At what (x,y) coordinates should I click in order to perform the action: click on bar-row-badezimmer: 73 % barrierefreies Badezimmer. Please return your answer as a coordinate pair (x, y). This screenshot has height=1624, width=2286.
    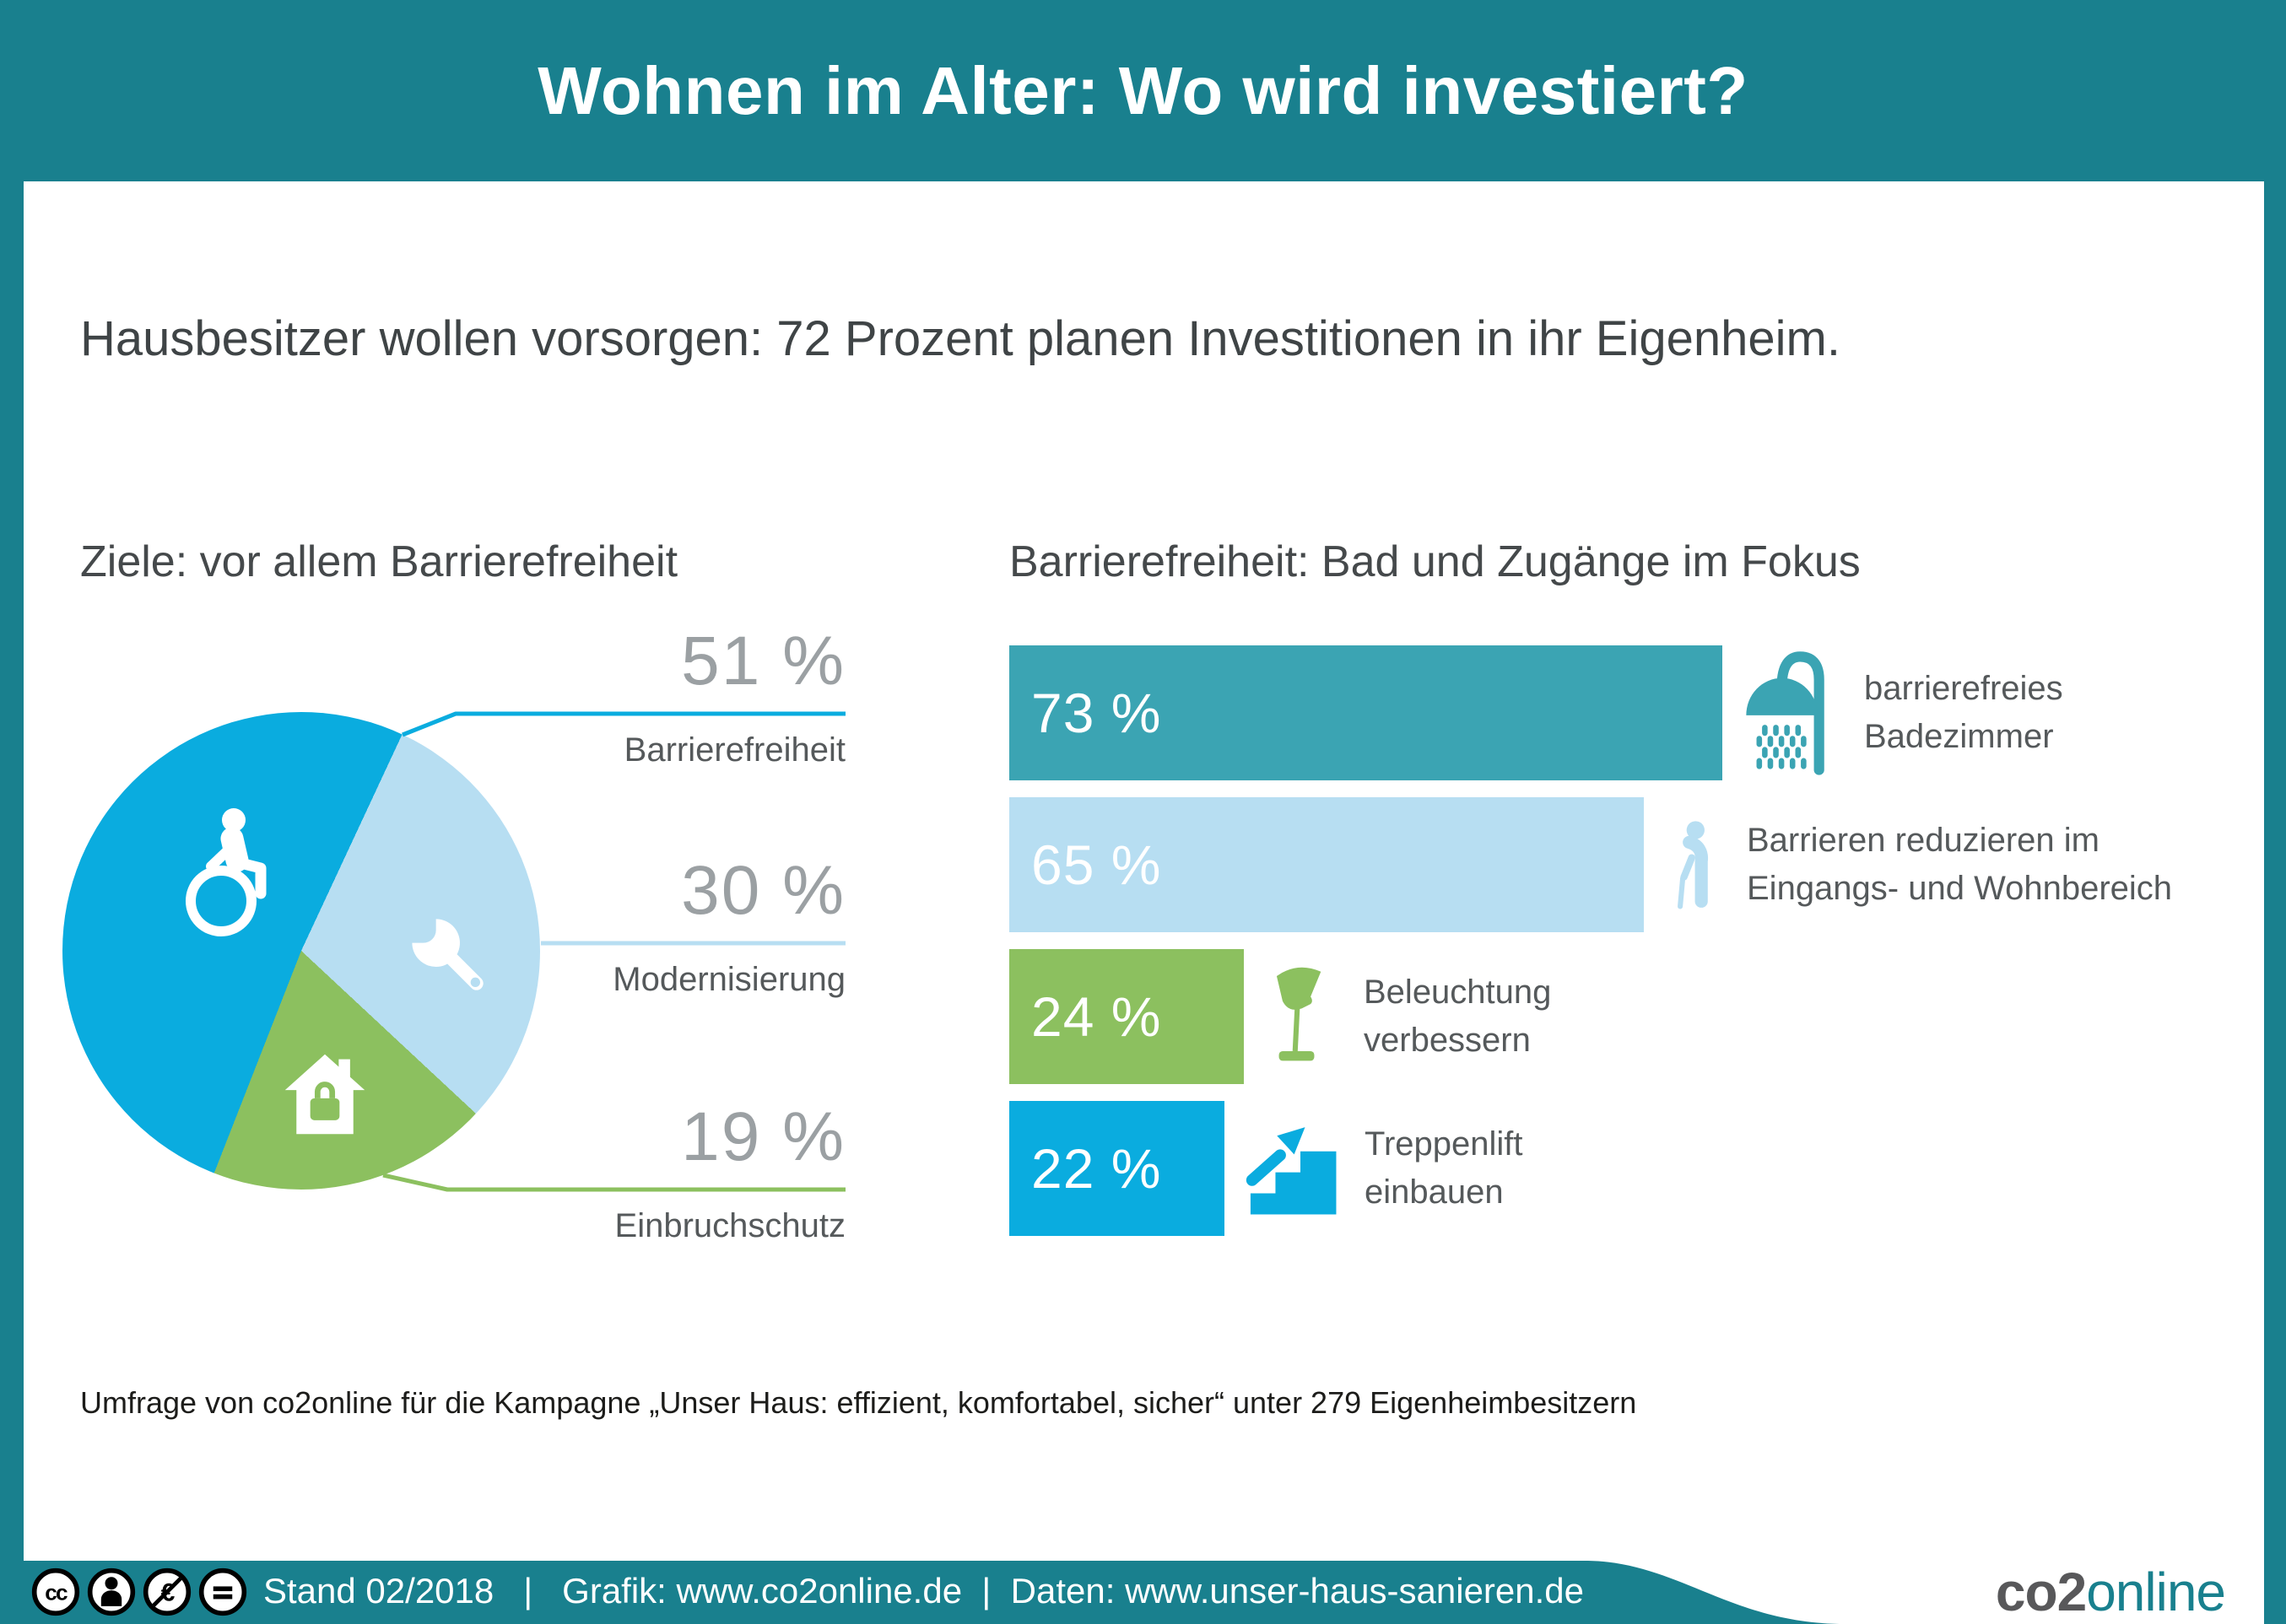
    Looking at the image, I should click on (1536, 712).